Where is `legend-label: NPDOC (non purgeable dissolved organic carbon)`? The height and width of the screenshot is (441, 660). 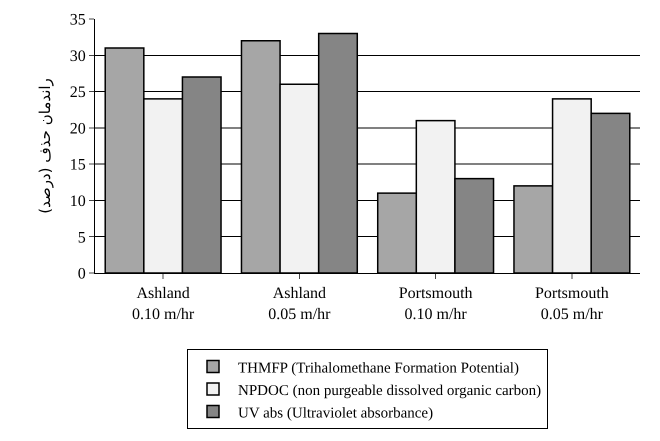 legend-label: NPDOC (non purgeable dissolved organic carbon) is located at coordinates (390, 390).